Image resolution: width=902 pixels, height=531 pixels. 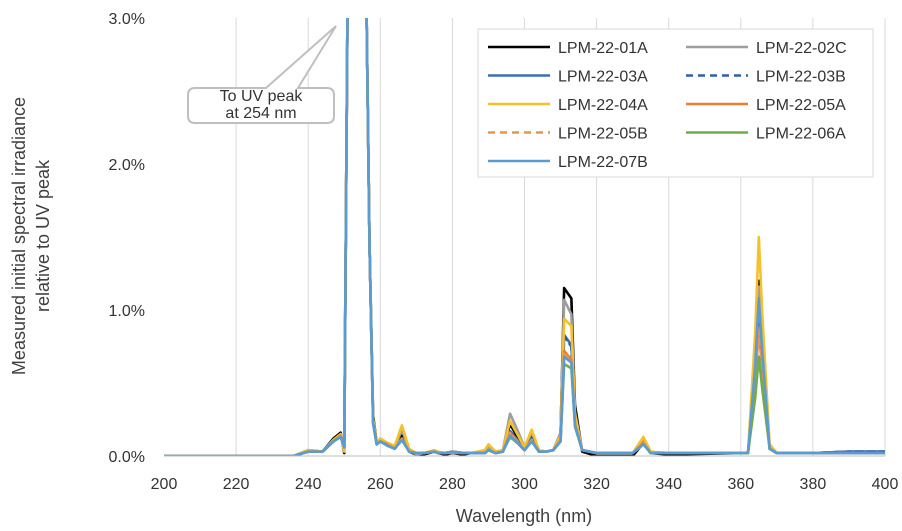 What do you see at coordinates (603, 105) in the screenshot?
I see `legend-label-LPM-22-04A: LPM-22-04A` at bounding box center [603, 105].